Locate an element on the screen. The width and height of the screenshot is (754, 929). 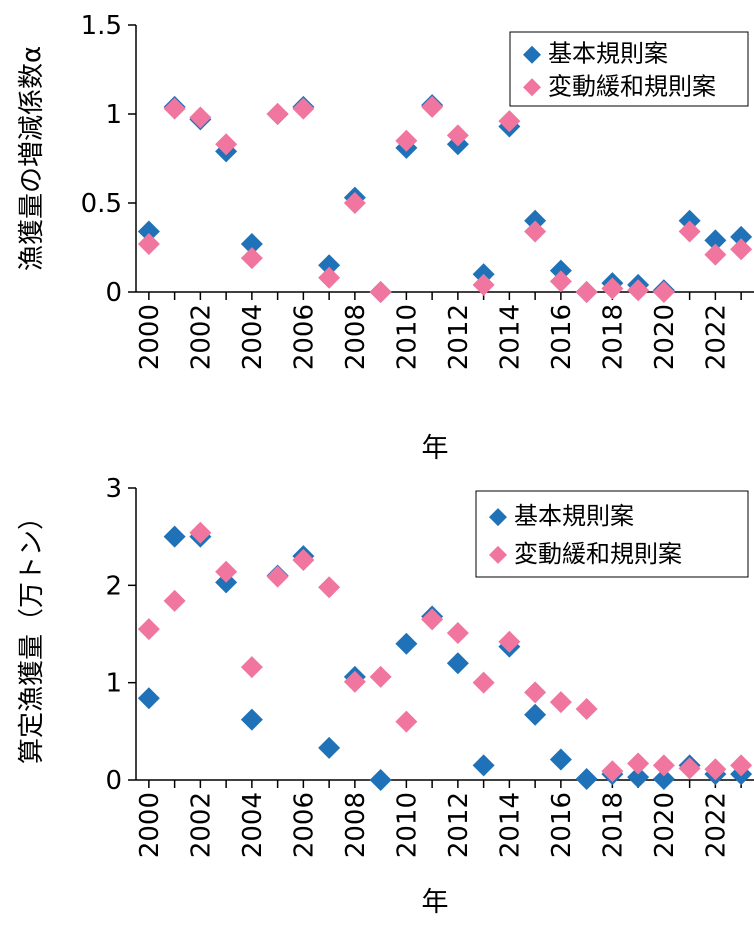
y-tick-label: 2 is located at coordinates (113, 586).